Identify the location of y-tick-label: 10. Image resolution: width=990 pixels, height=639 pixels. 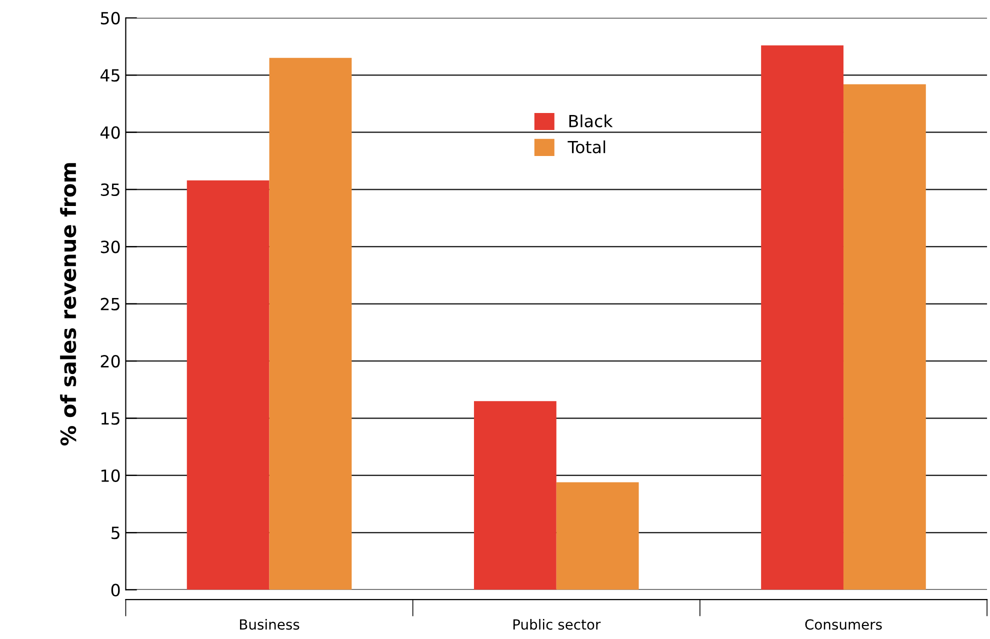
(110, 475).